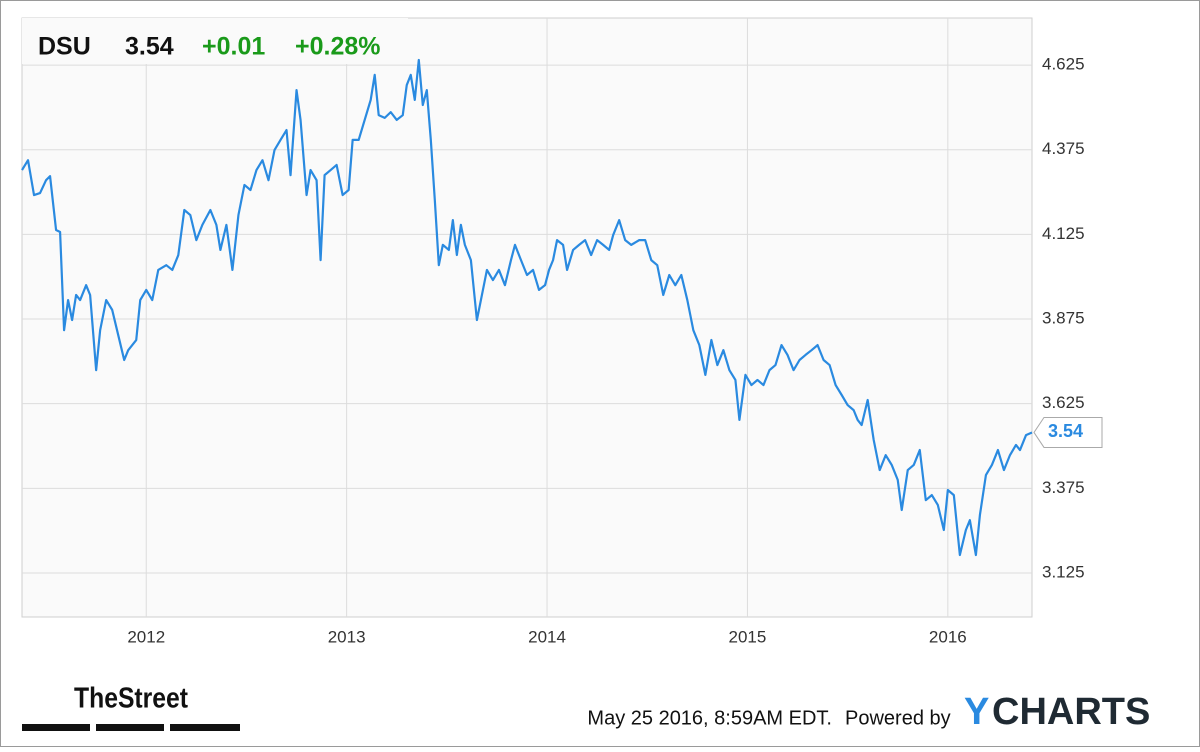  Describe the element at coordinates (146, 636) in the screenshot. I see `x-tick-label: 2012` at that location.